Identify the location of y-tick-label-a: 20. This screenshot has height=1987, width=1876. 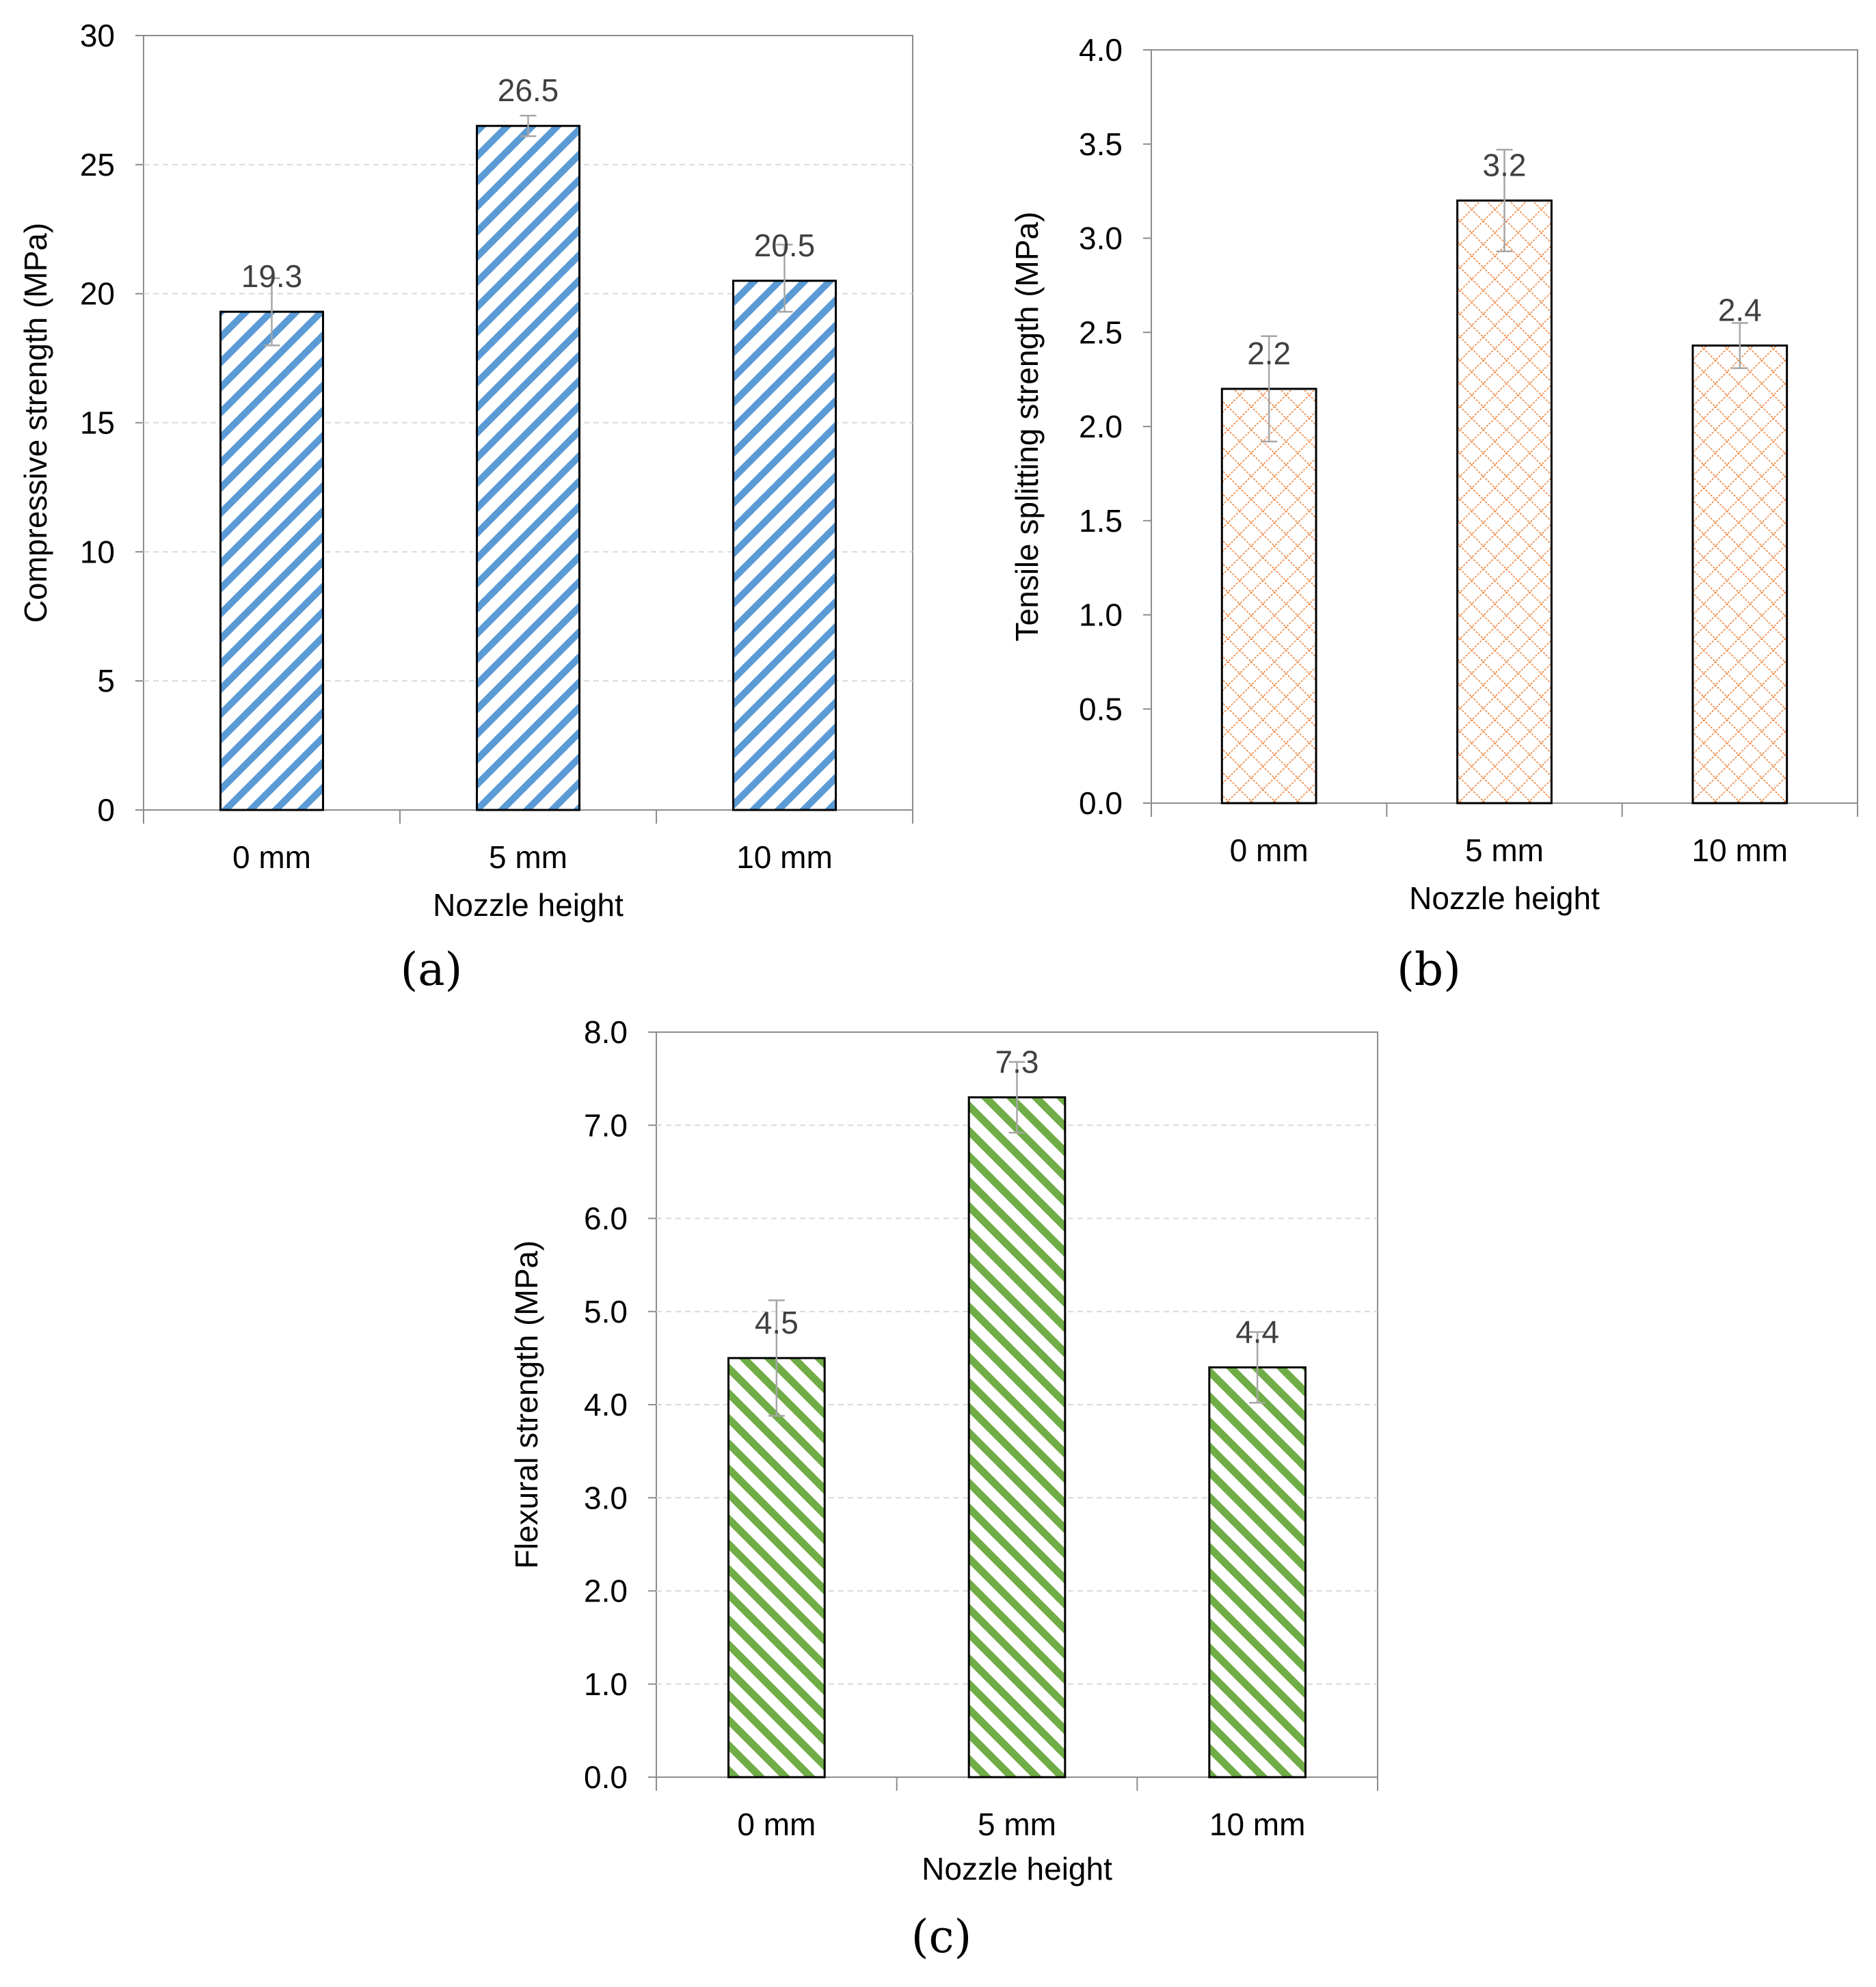
(98, 294).